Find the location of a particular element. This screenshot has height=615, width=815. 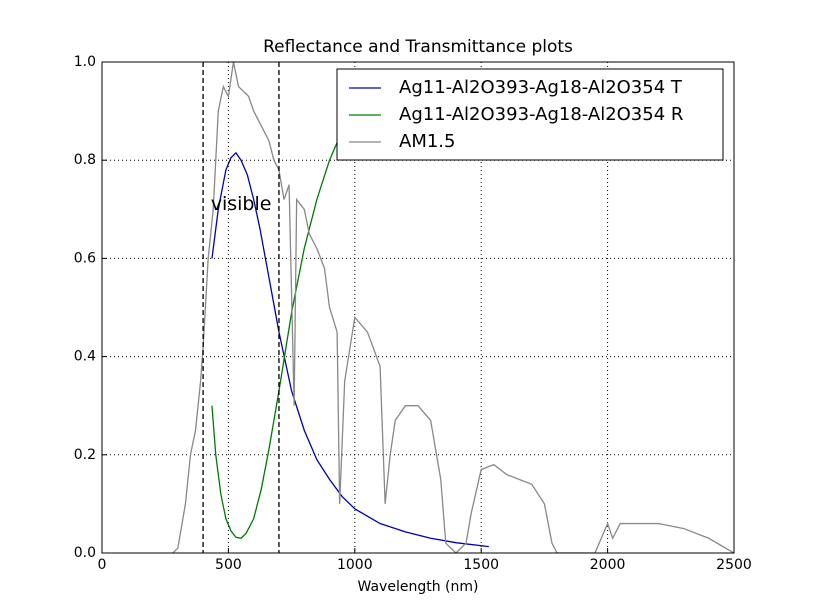

legend-box is located at coordinates (530, 114).